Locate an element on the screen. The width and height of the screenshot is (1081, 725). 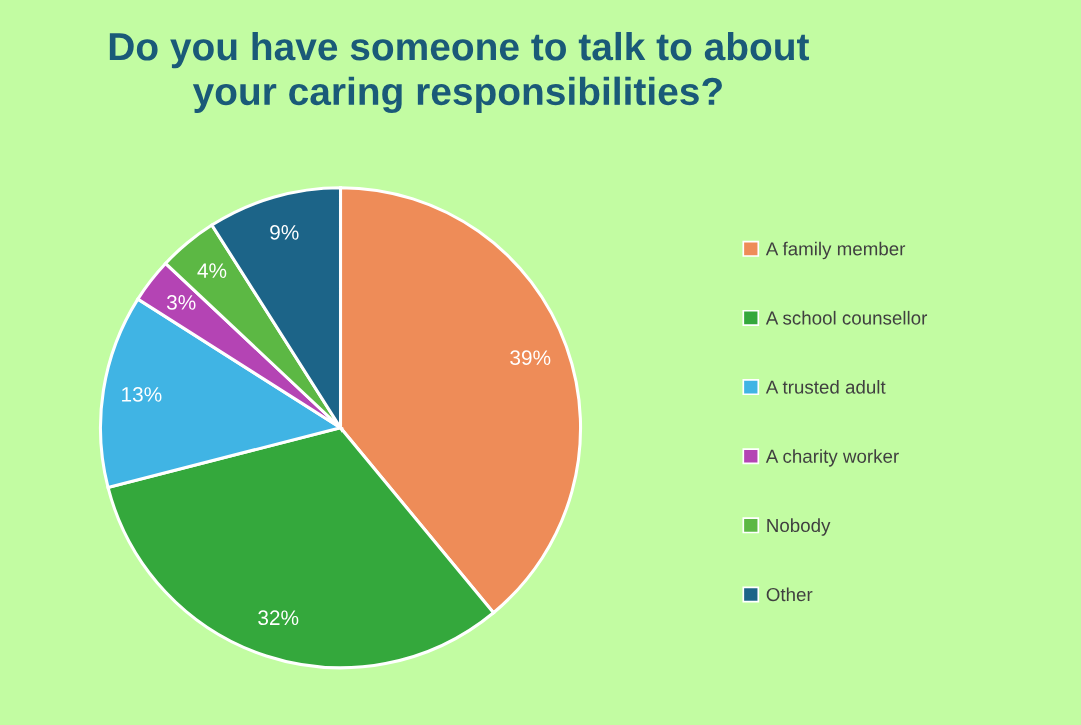
data-label: 39% is located at coordinates (530, 358).